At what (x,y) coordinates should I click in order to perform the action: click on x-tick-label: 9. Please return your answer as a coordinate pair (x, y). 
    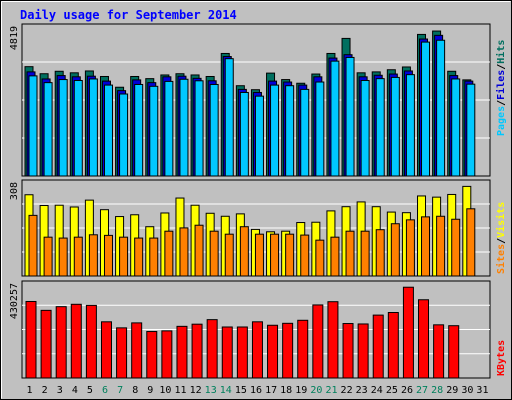
    Looking at the image, I should click on (150, 390).